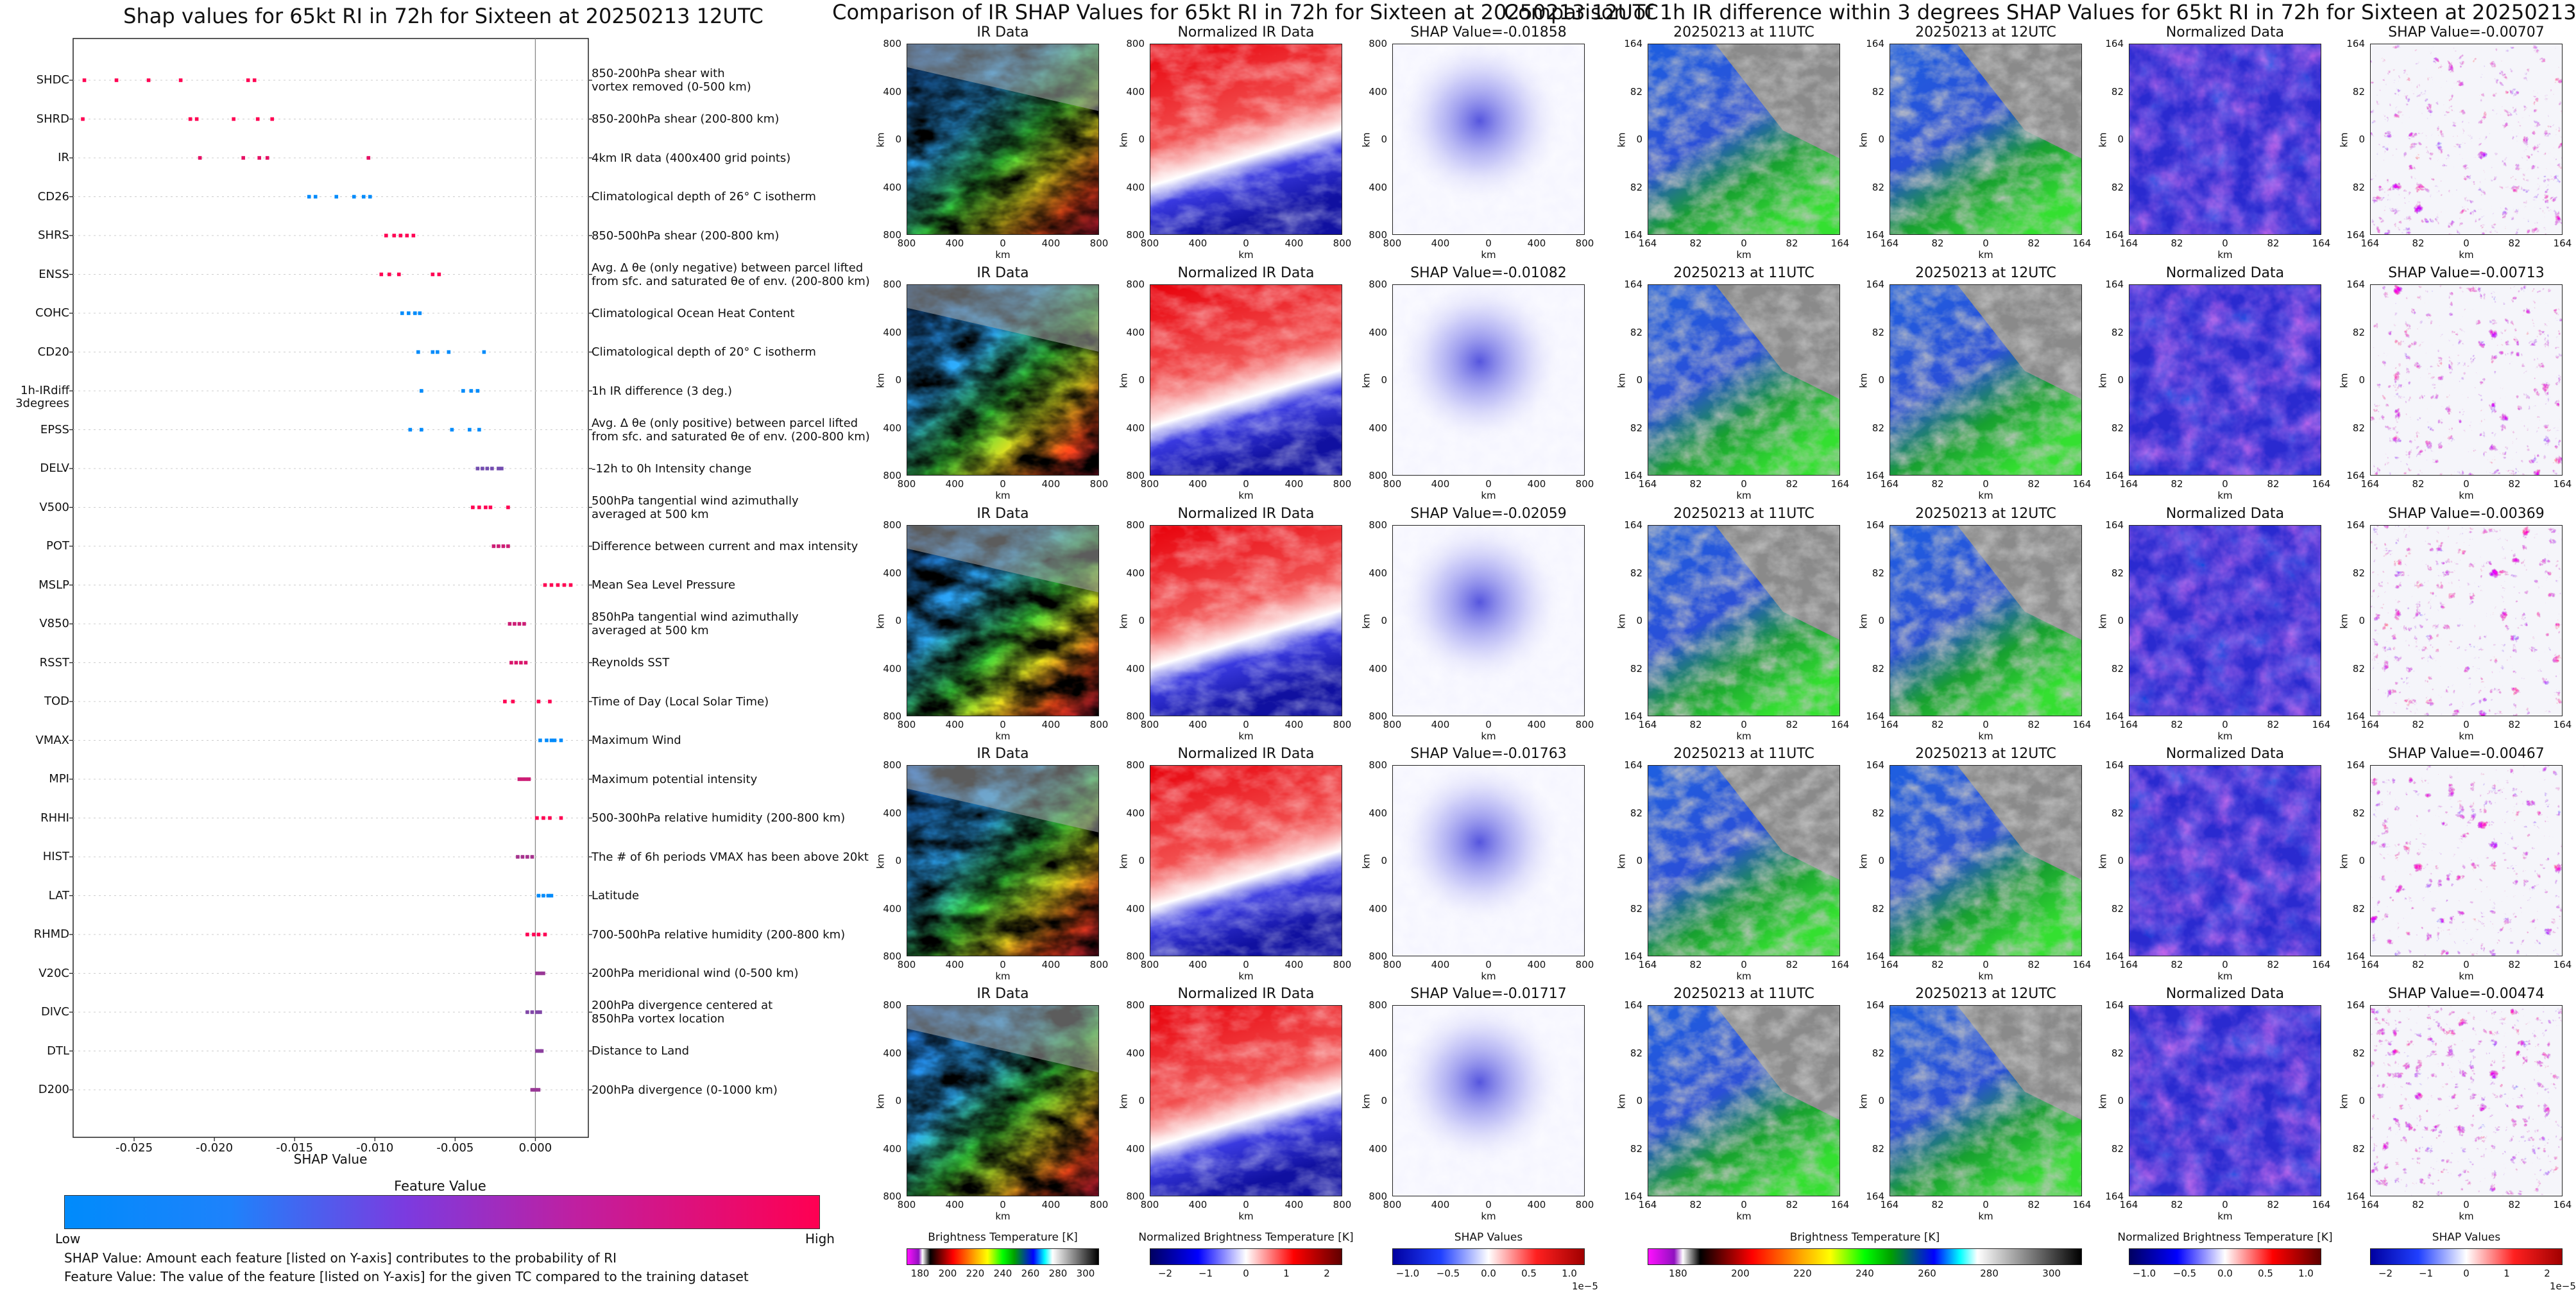  Describe the element at coordinates (58, 895) in the screenshot. I see `feature-label: LAT` at that location.